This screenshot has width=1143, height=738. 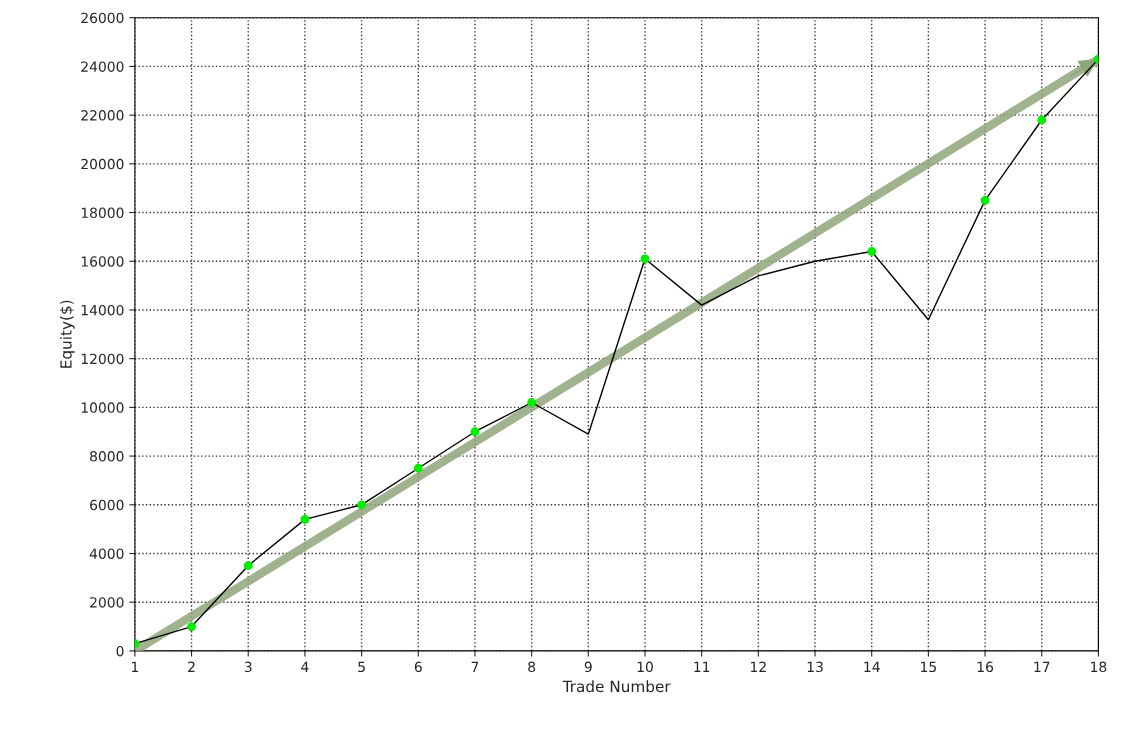 What do you see at coordinates (191, 666) in the screenshot?
I see `x-tick-label: 2` at bounding box center [191, 666].